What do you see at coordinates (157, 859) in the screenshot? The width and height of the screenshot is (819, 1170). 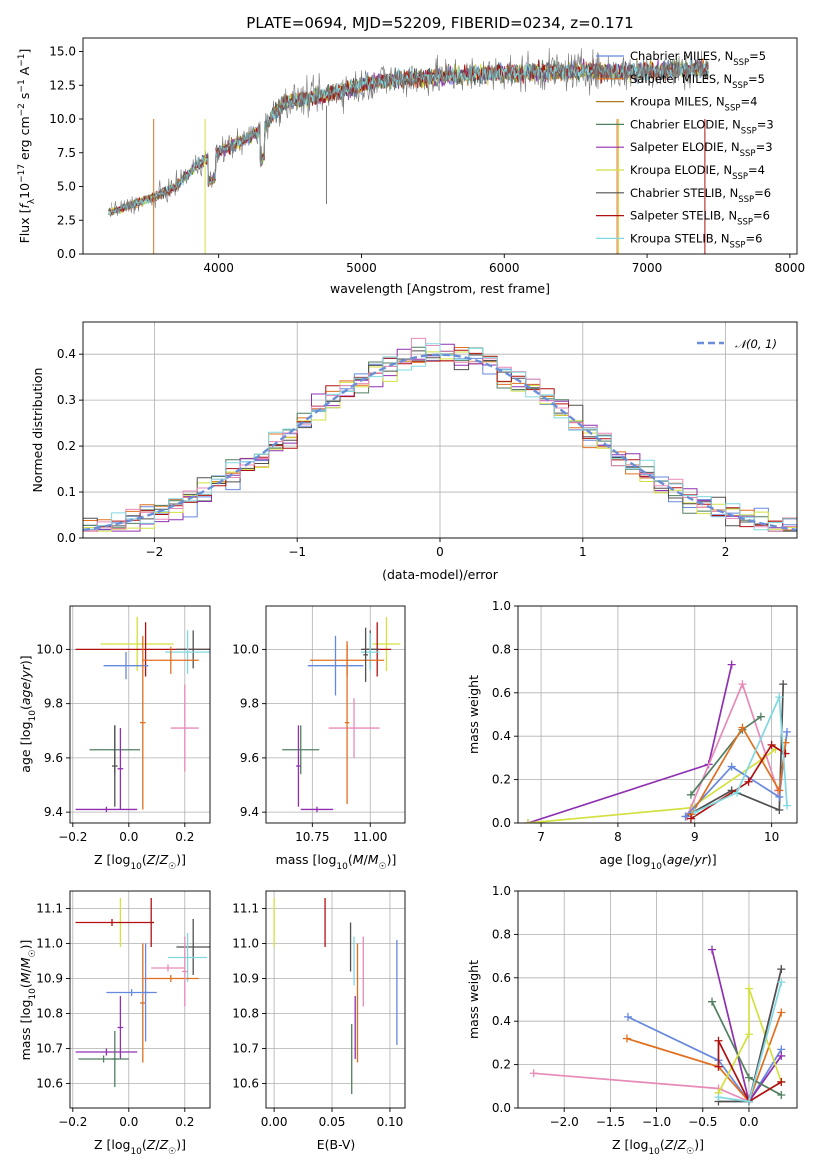 I see `age-vs-Z-xlabel-part: /` at bounding box center [157, 859].